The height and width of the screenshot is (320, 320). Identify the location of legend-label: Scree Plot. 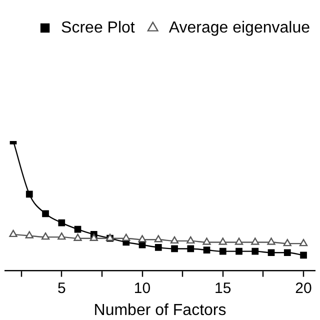
(98, 27).